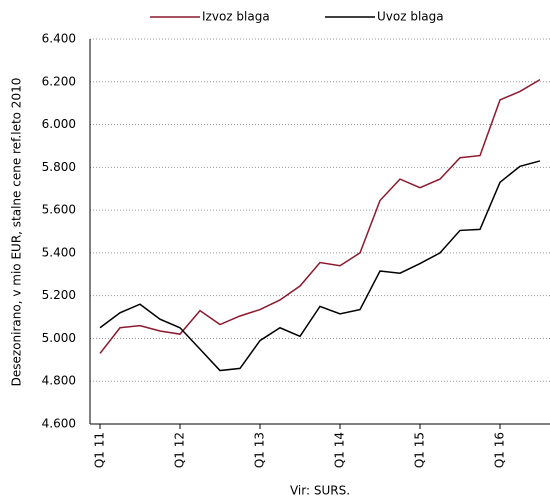 This screenshot has width=550, height=501. Describe the element at coordinates (59, 210) in the screenshot. I see `y-tick-label: 5.600` at that location.